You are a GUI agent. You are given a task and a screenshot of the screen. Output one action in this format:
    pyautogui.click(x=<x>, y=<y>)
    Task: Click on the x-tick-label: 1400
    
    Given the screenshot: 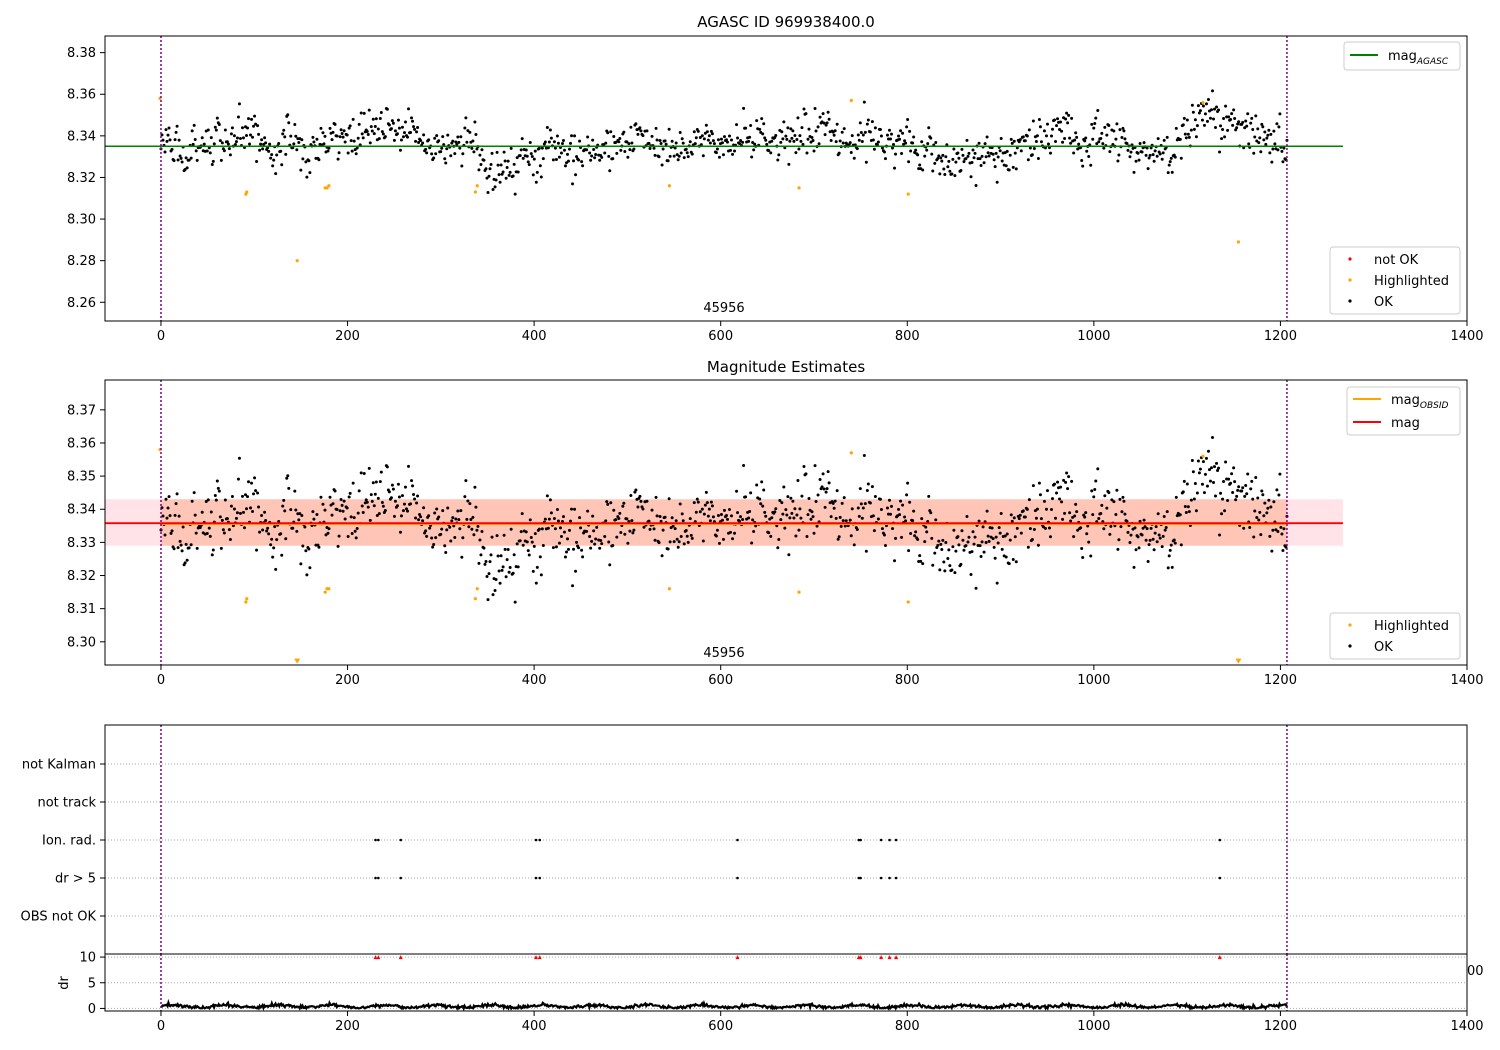 What is the action you would take?
    pyautogui.click(x=1466, y=680)
    